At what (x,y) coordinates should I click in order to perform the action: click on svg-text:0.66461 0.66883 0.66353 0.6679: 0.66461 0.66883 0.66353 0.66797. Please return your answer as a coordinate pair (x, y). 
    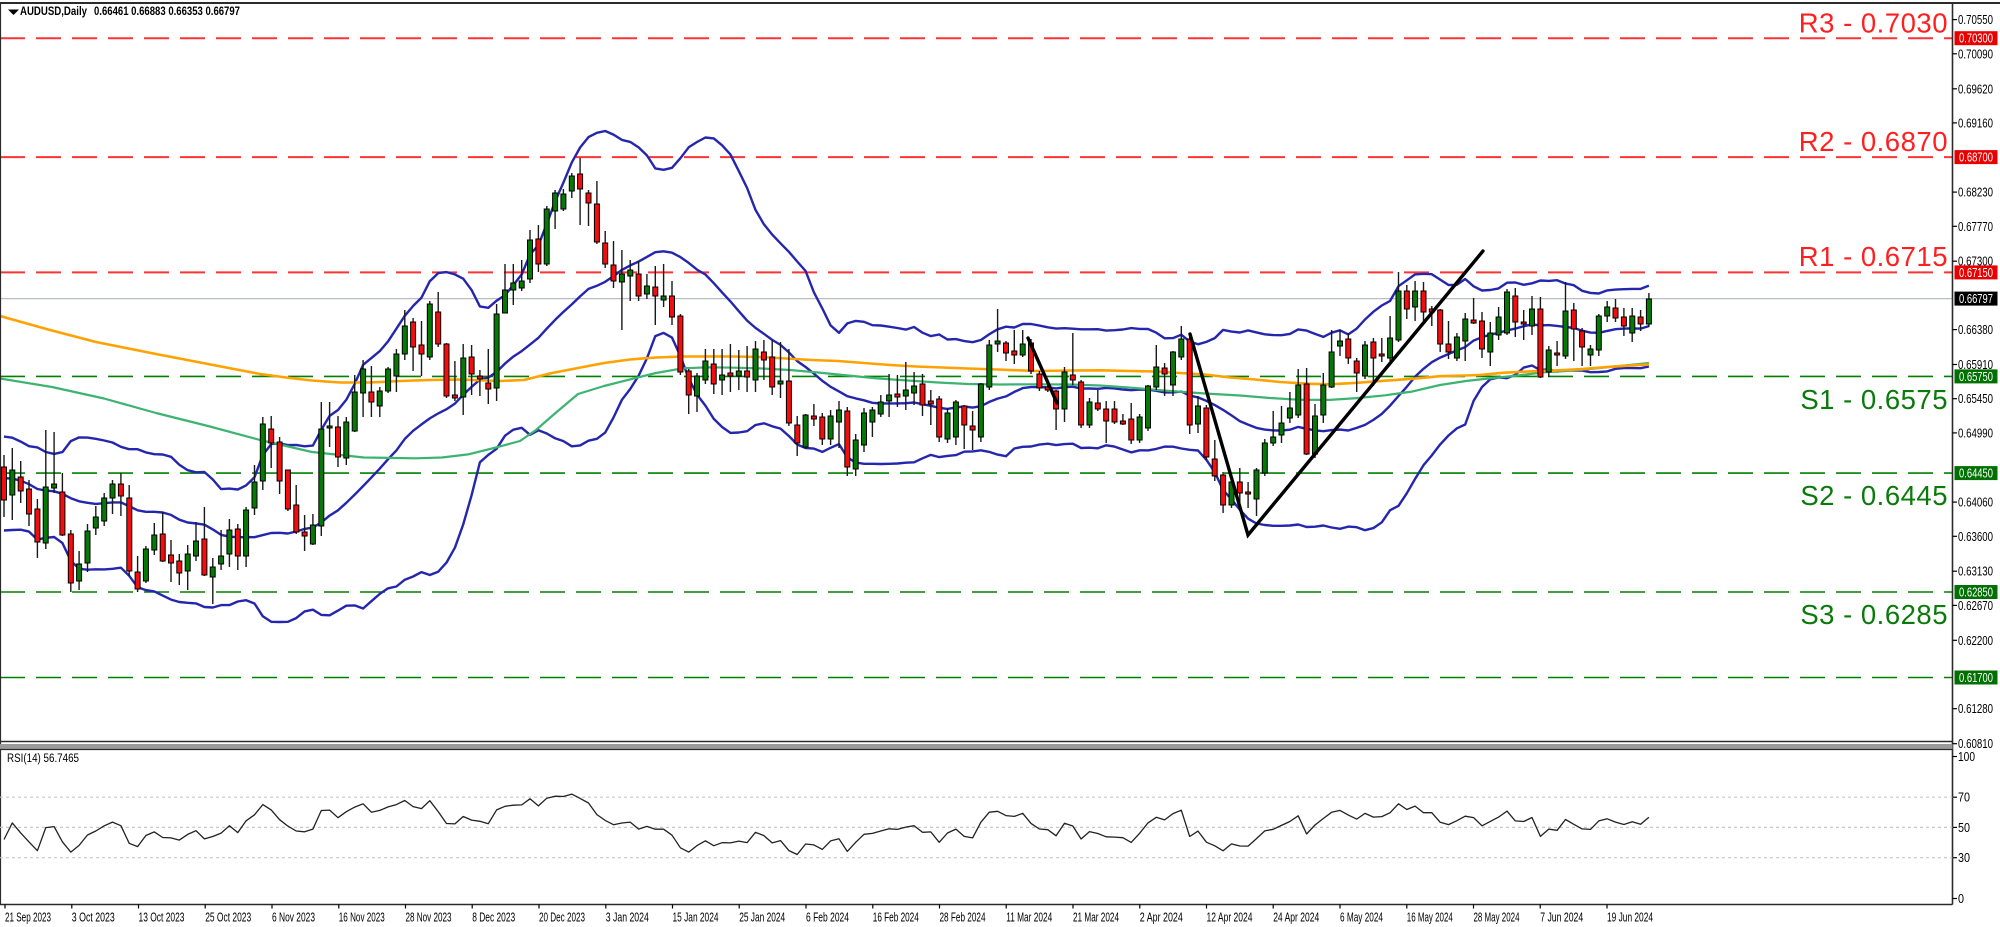
    Looking at the image, I should click on (167, 12).